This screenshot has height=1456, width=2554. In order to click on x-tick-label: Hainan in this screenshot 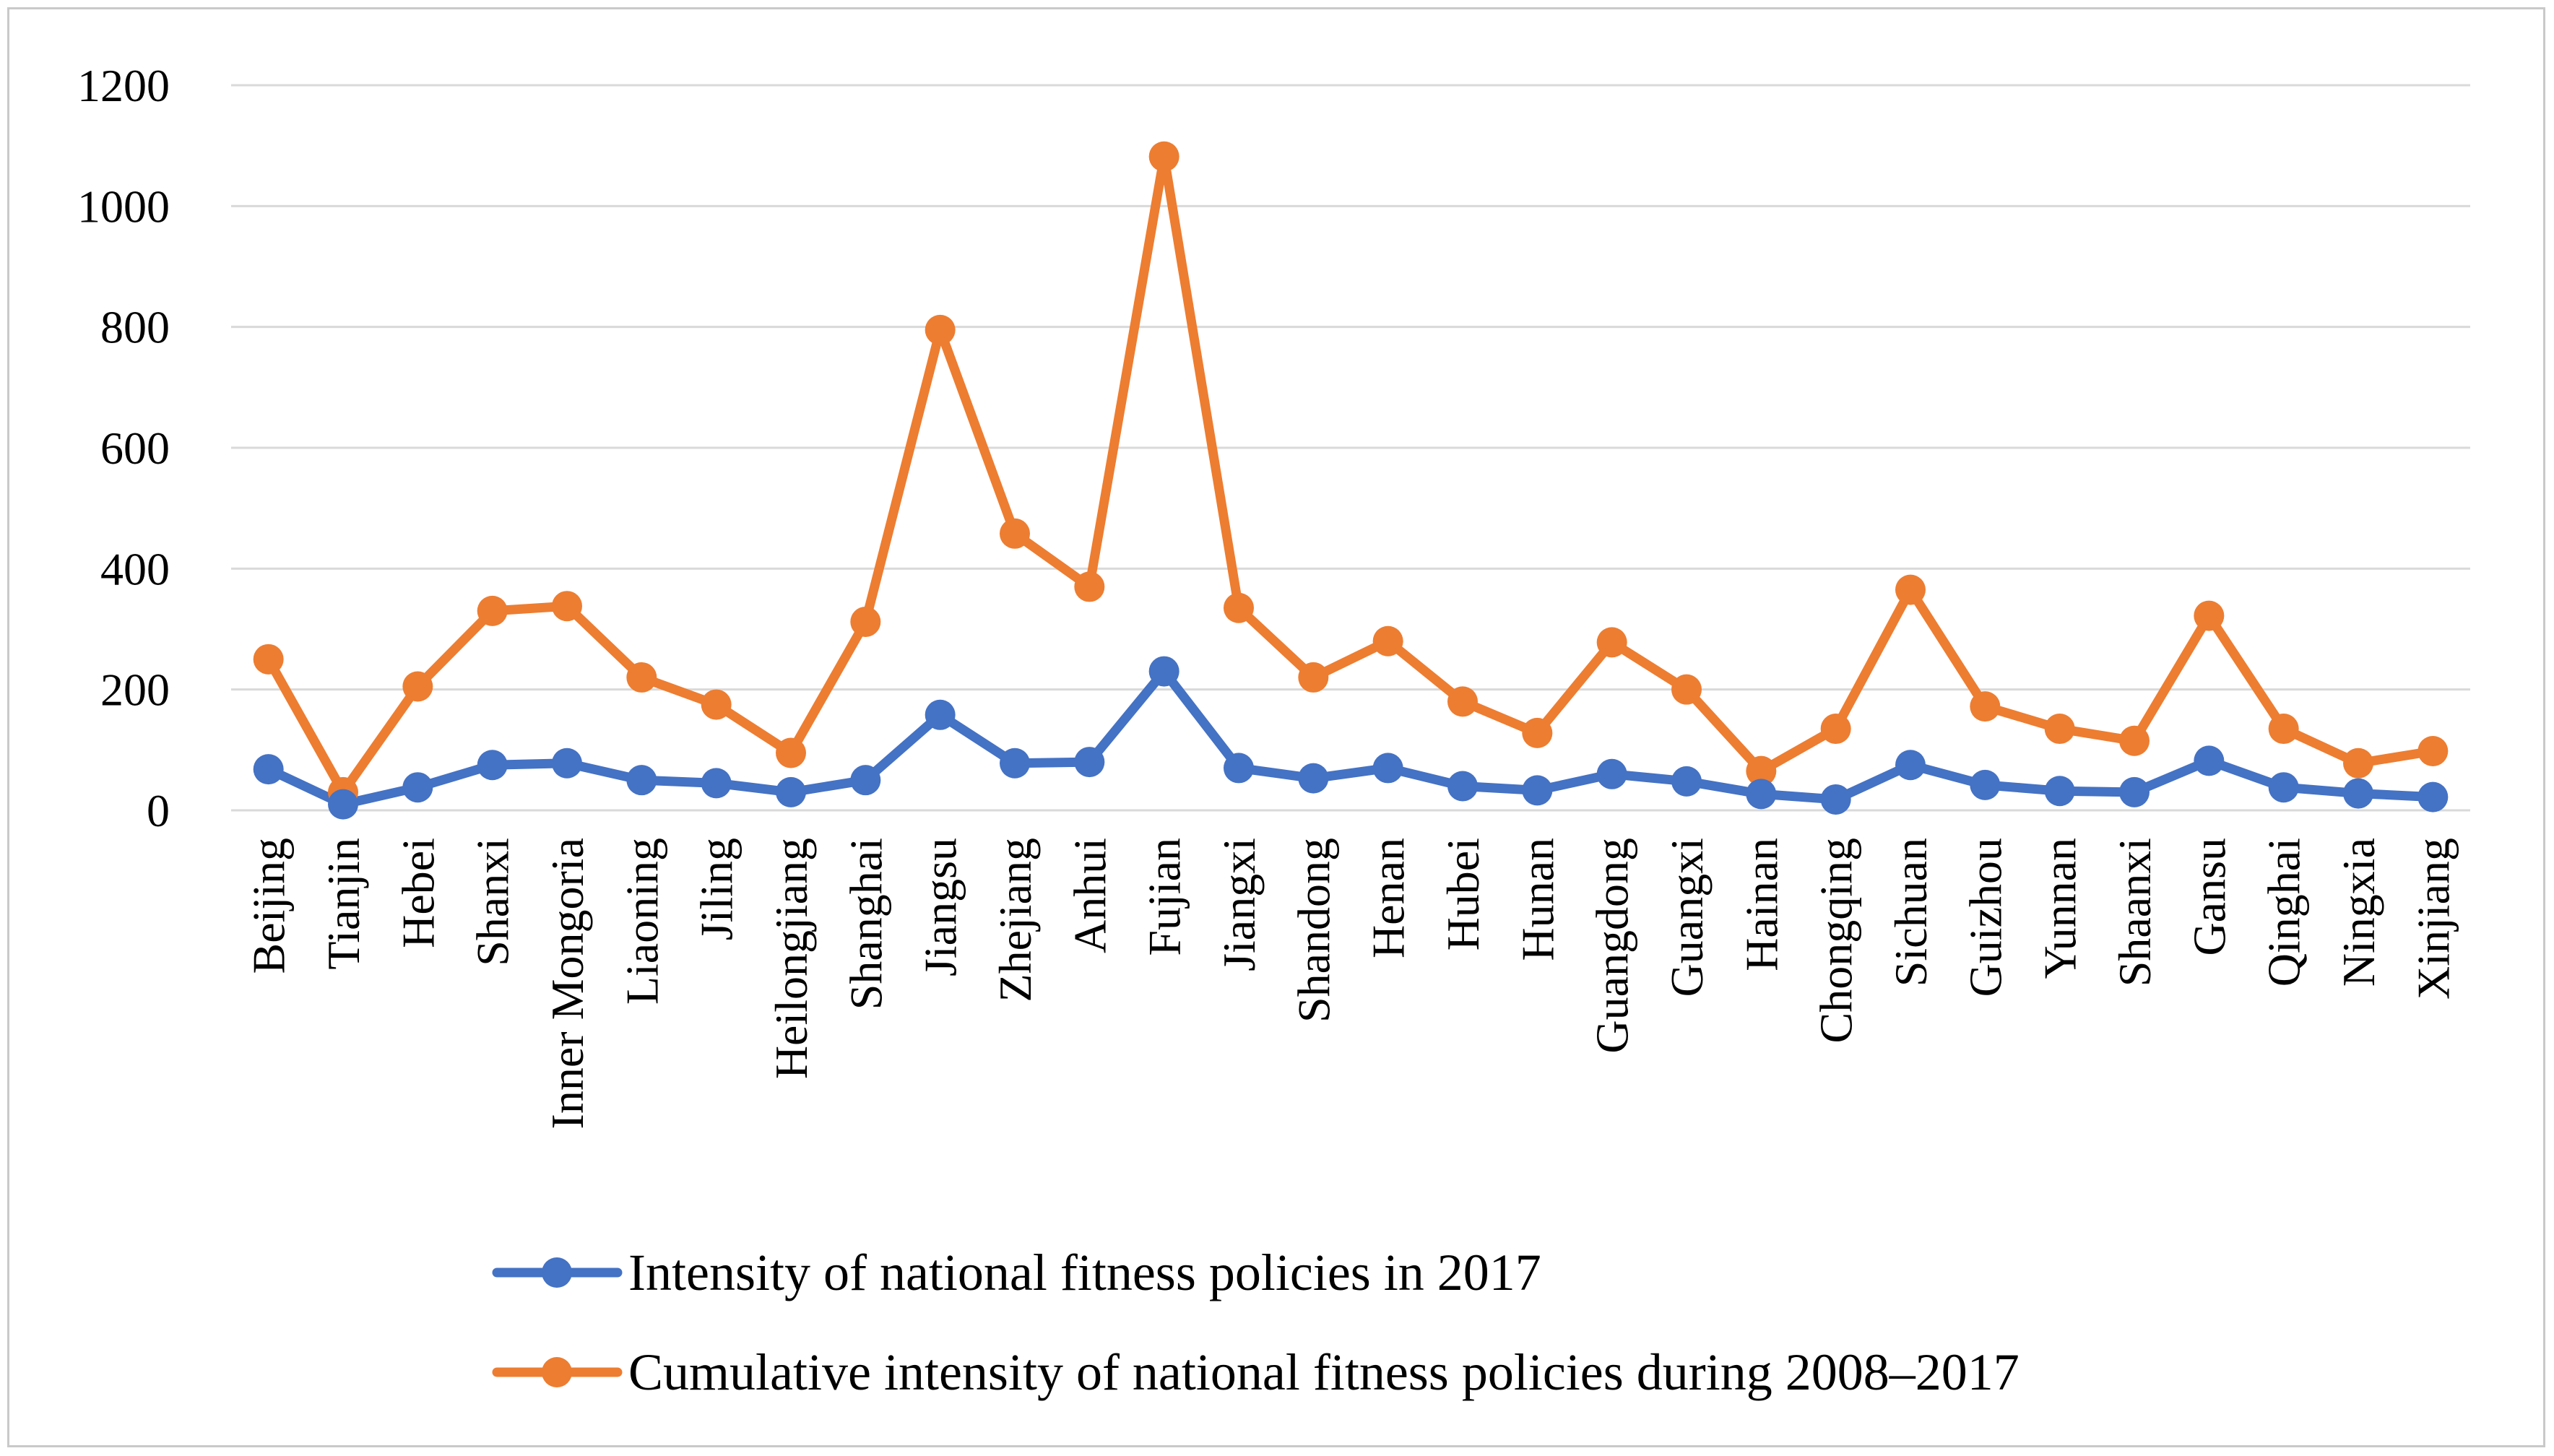, I will do `click(1761, 904)`.